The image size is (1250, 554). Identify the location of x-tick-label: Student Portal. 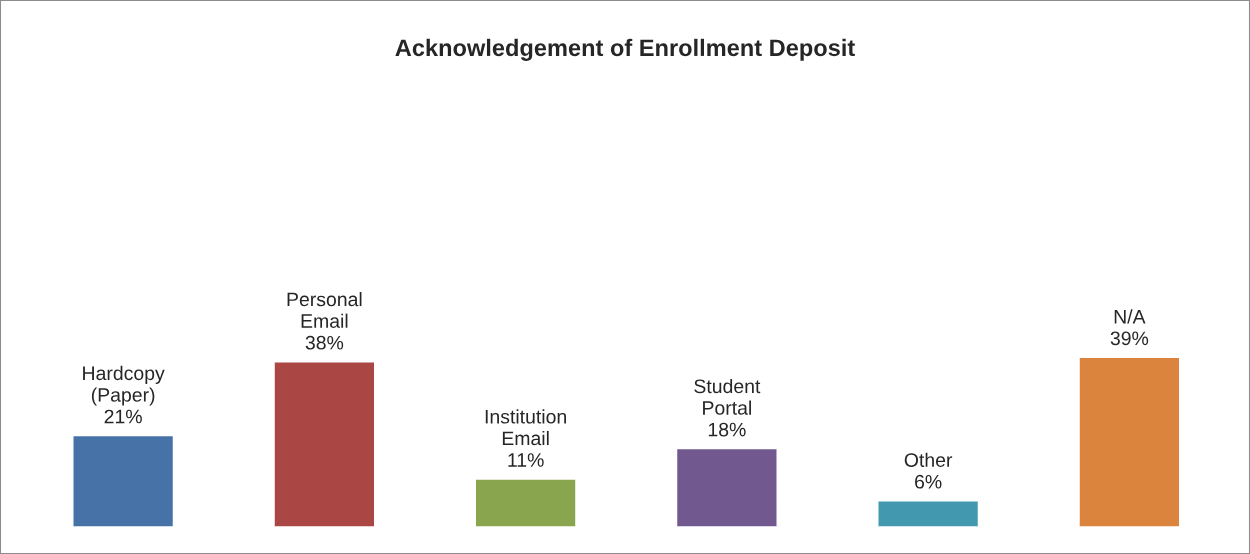
(727, 396).